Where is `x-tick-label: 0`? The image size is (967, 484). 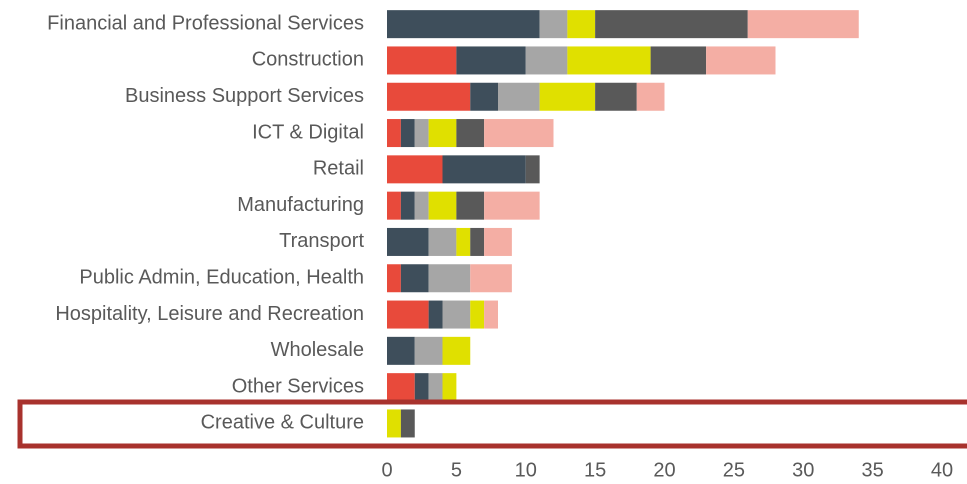
x-tick-label: 0 is located at coordinates (386, 470).